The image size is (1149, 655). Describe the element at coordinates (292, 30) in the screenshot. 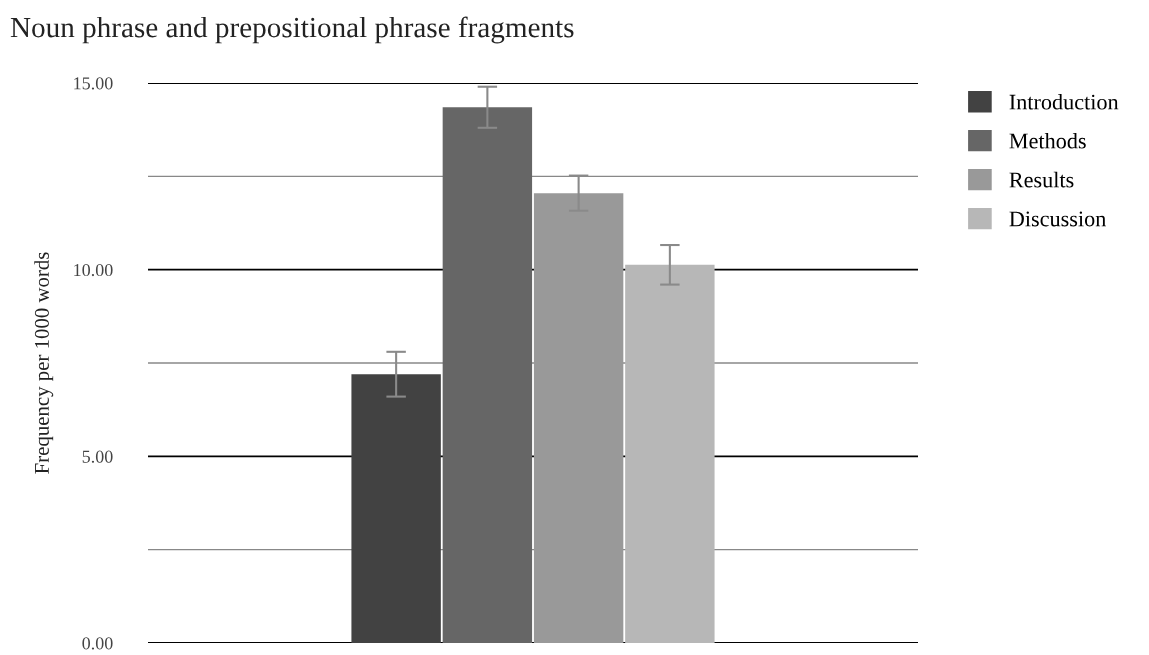

I see `chart-title: Noun phrase and prepositional phrase fragments` at that location.